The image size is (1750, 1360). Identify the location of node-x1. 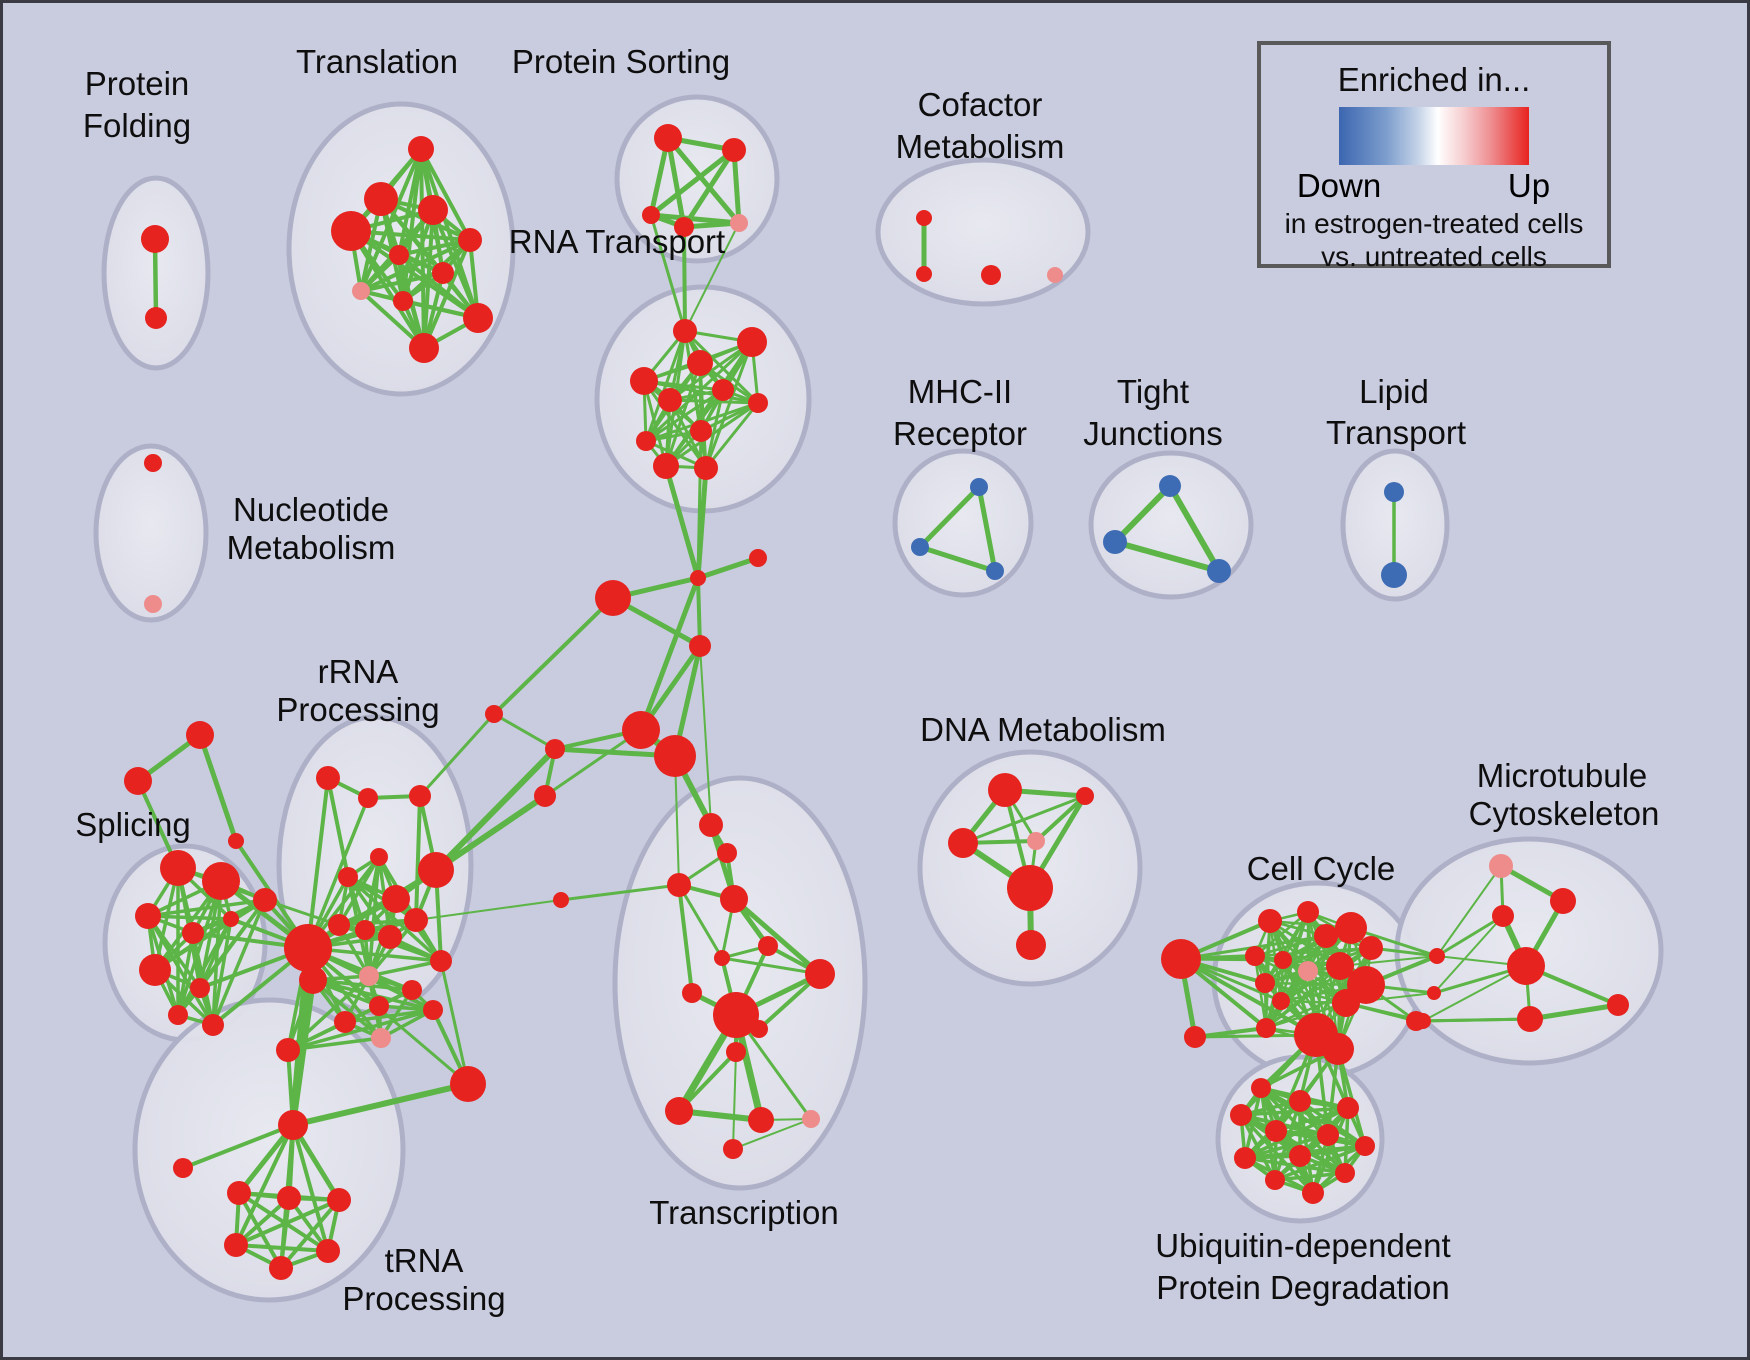
(239, 1193).